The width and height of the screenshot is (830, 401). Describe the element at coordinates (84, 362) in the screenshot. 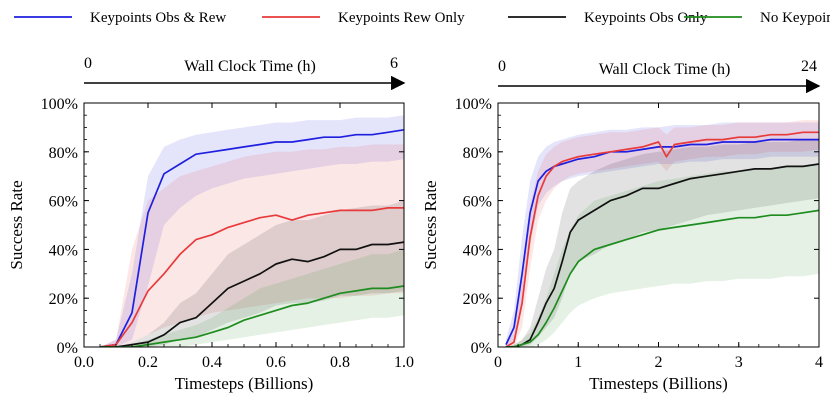

I see `x-tick-label: 0.0` at that location.